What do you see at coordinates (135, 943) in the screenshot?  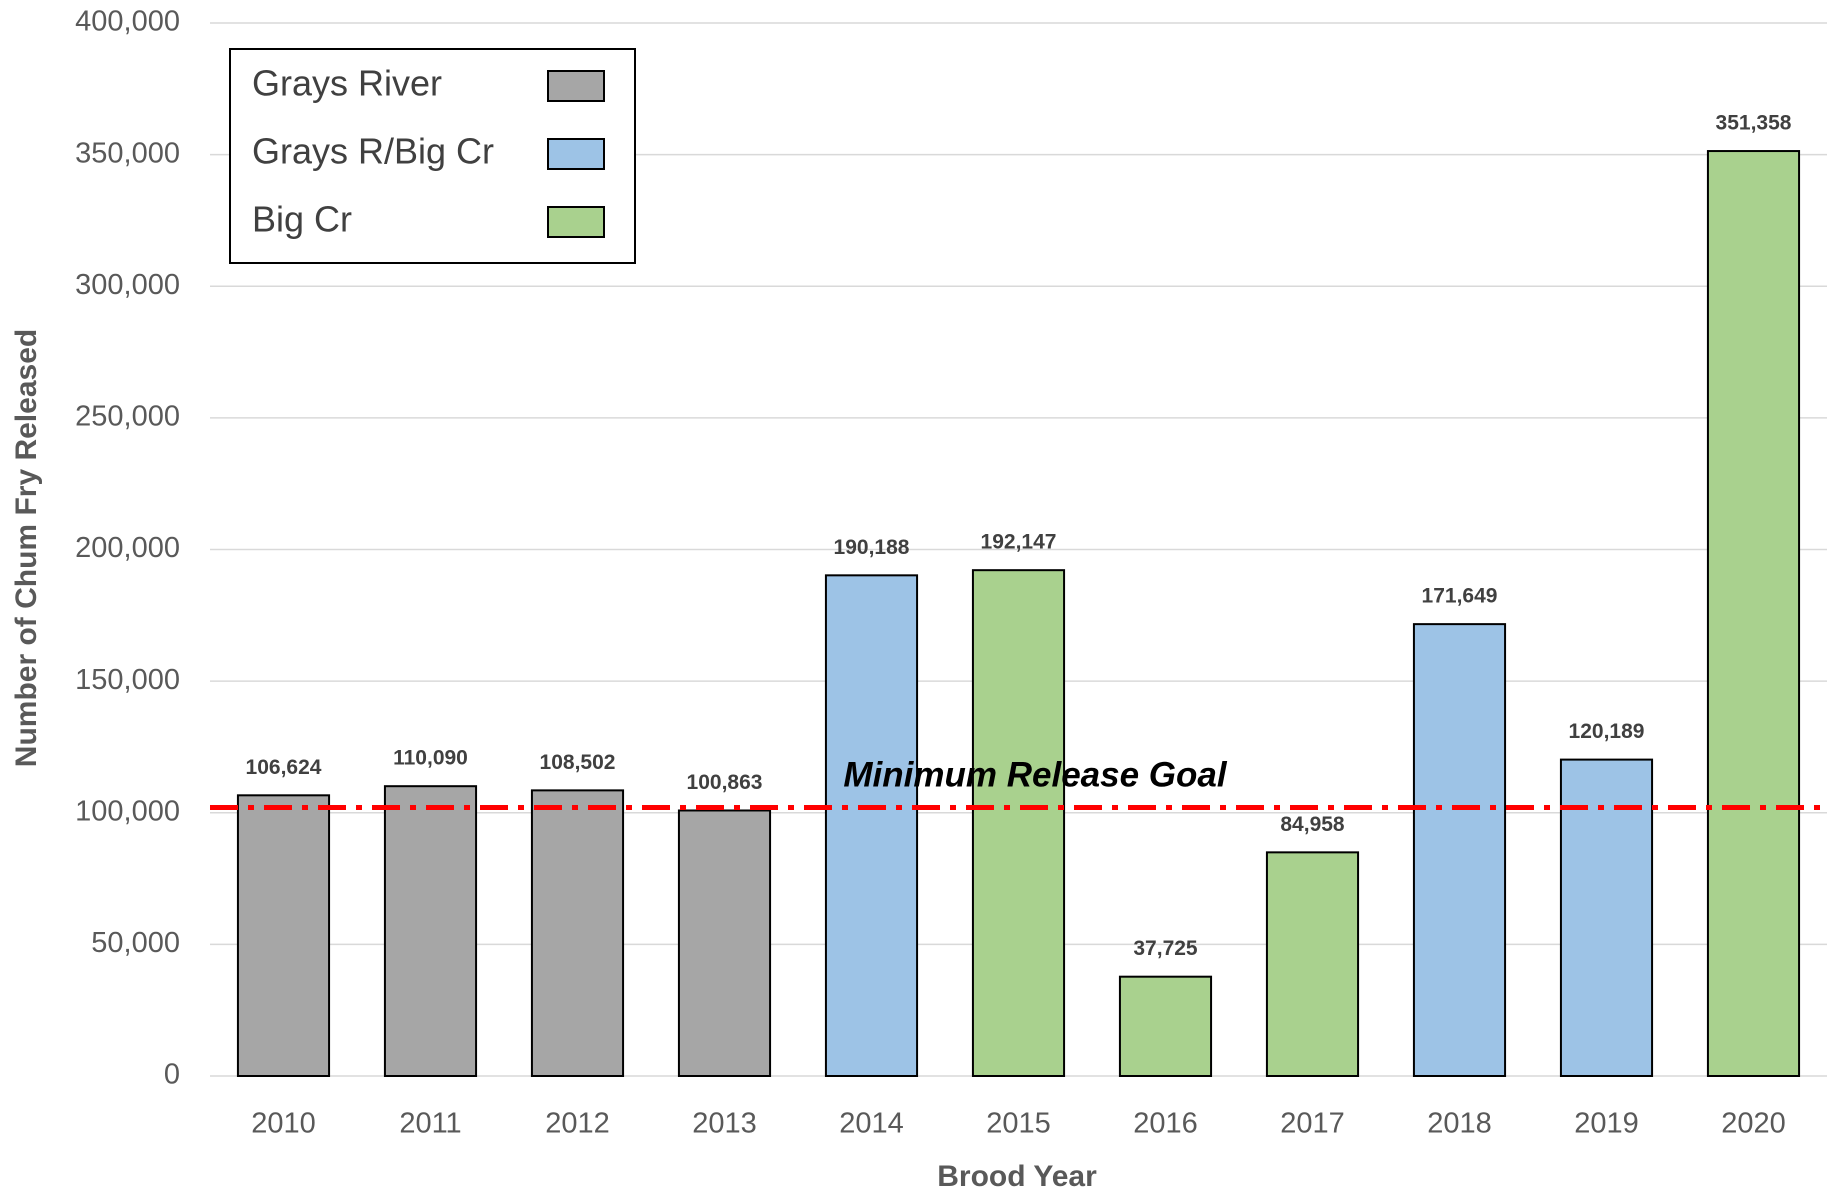 I see `y-tick-label: 50,000` at bounding box center [135, 943].